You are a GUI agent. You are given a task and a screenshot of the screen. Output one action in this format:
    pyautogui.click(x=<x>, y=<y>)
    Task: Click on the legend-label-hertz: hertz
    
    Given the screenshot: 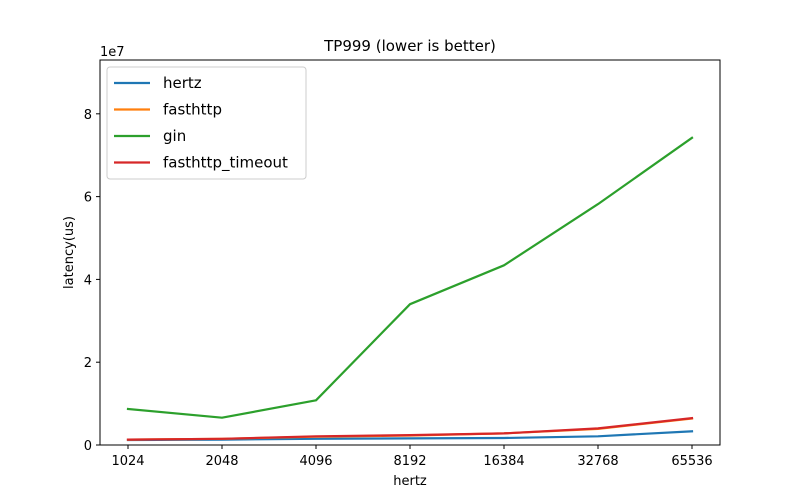 What is the action you would take?
    pyautogui.click(x=182, y=83)
    